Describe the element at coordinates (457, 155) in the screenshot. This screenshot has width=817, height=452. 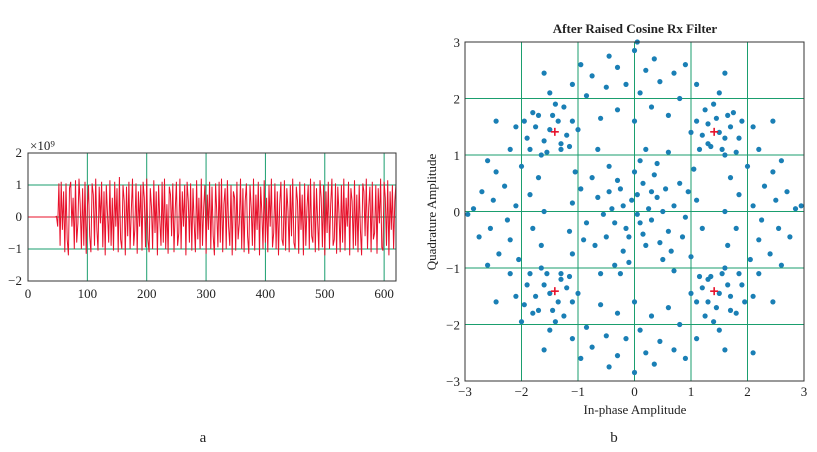
I see `panel-b-y-tick-label: 1` at that location.